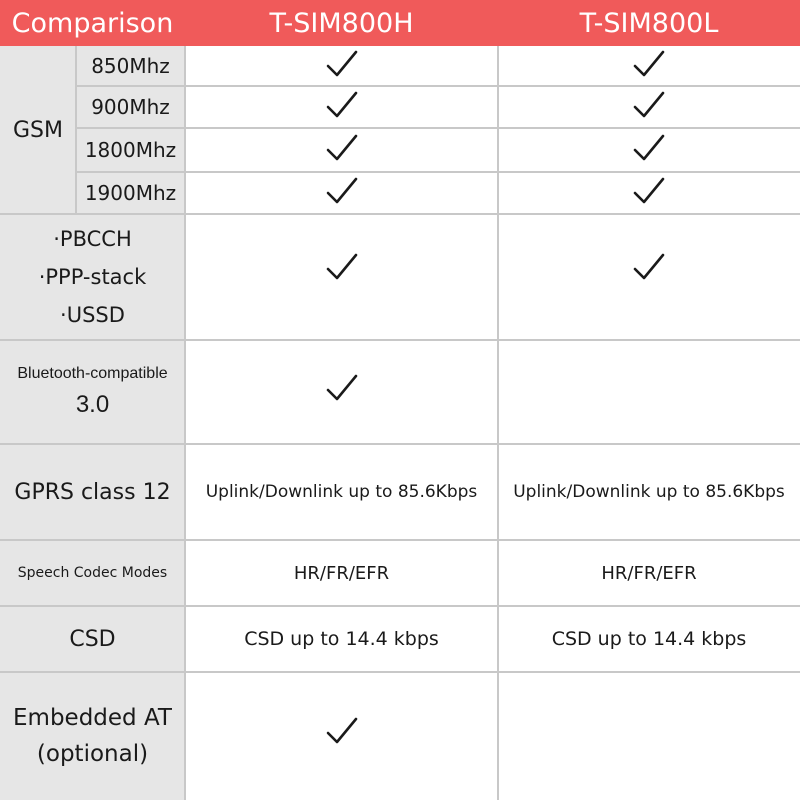 The width and height of the screenshot is (800, 800). I want to click on gprs-col2: Uplink/Downlink up to 85.6Kbps, so click(649, 492).